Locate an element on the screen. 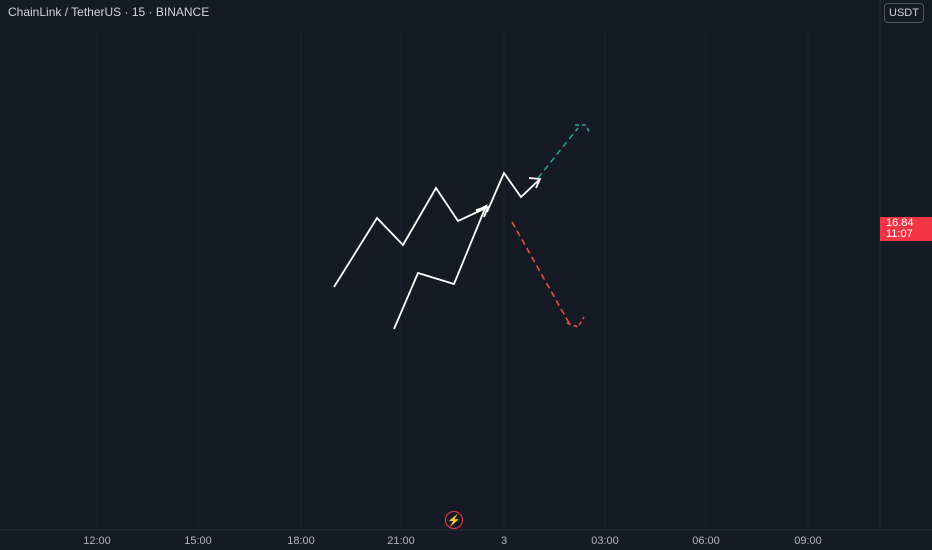 Image resolution: width=932 pixels, height=550 pixels. bullish-projection is located at coordinates (558, 153).